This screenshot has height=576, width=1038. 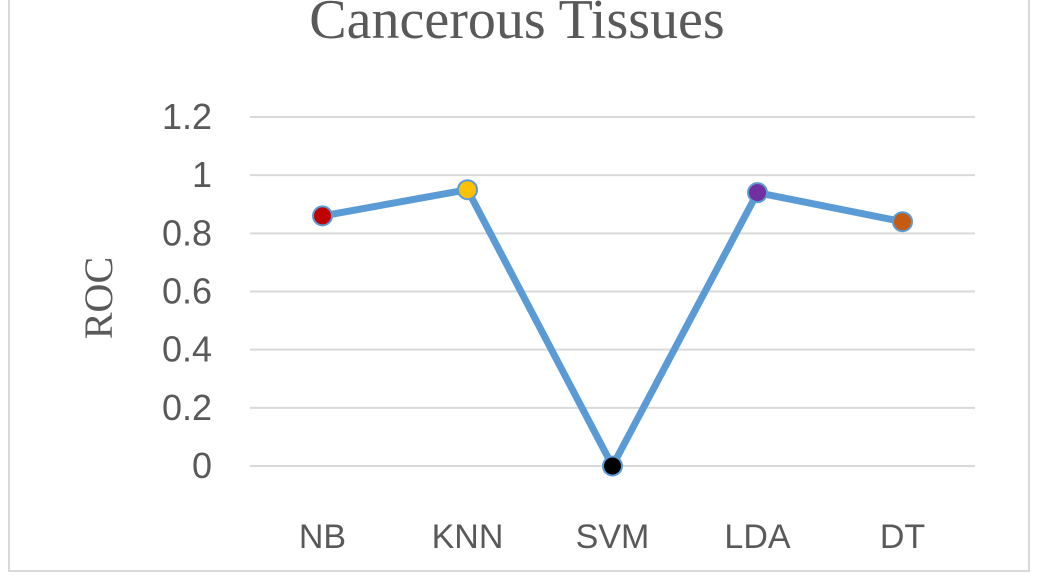 I want to click on x-tick-label: NB, so click(x=322, y=537).